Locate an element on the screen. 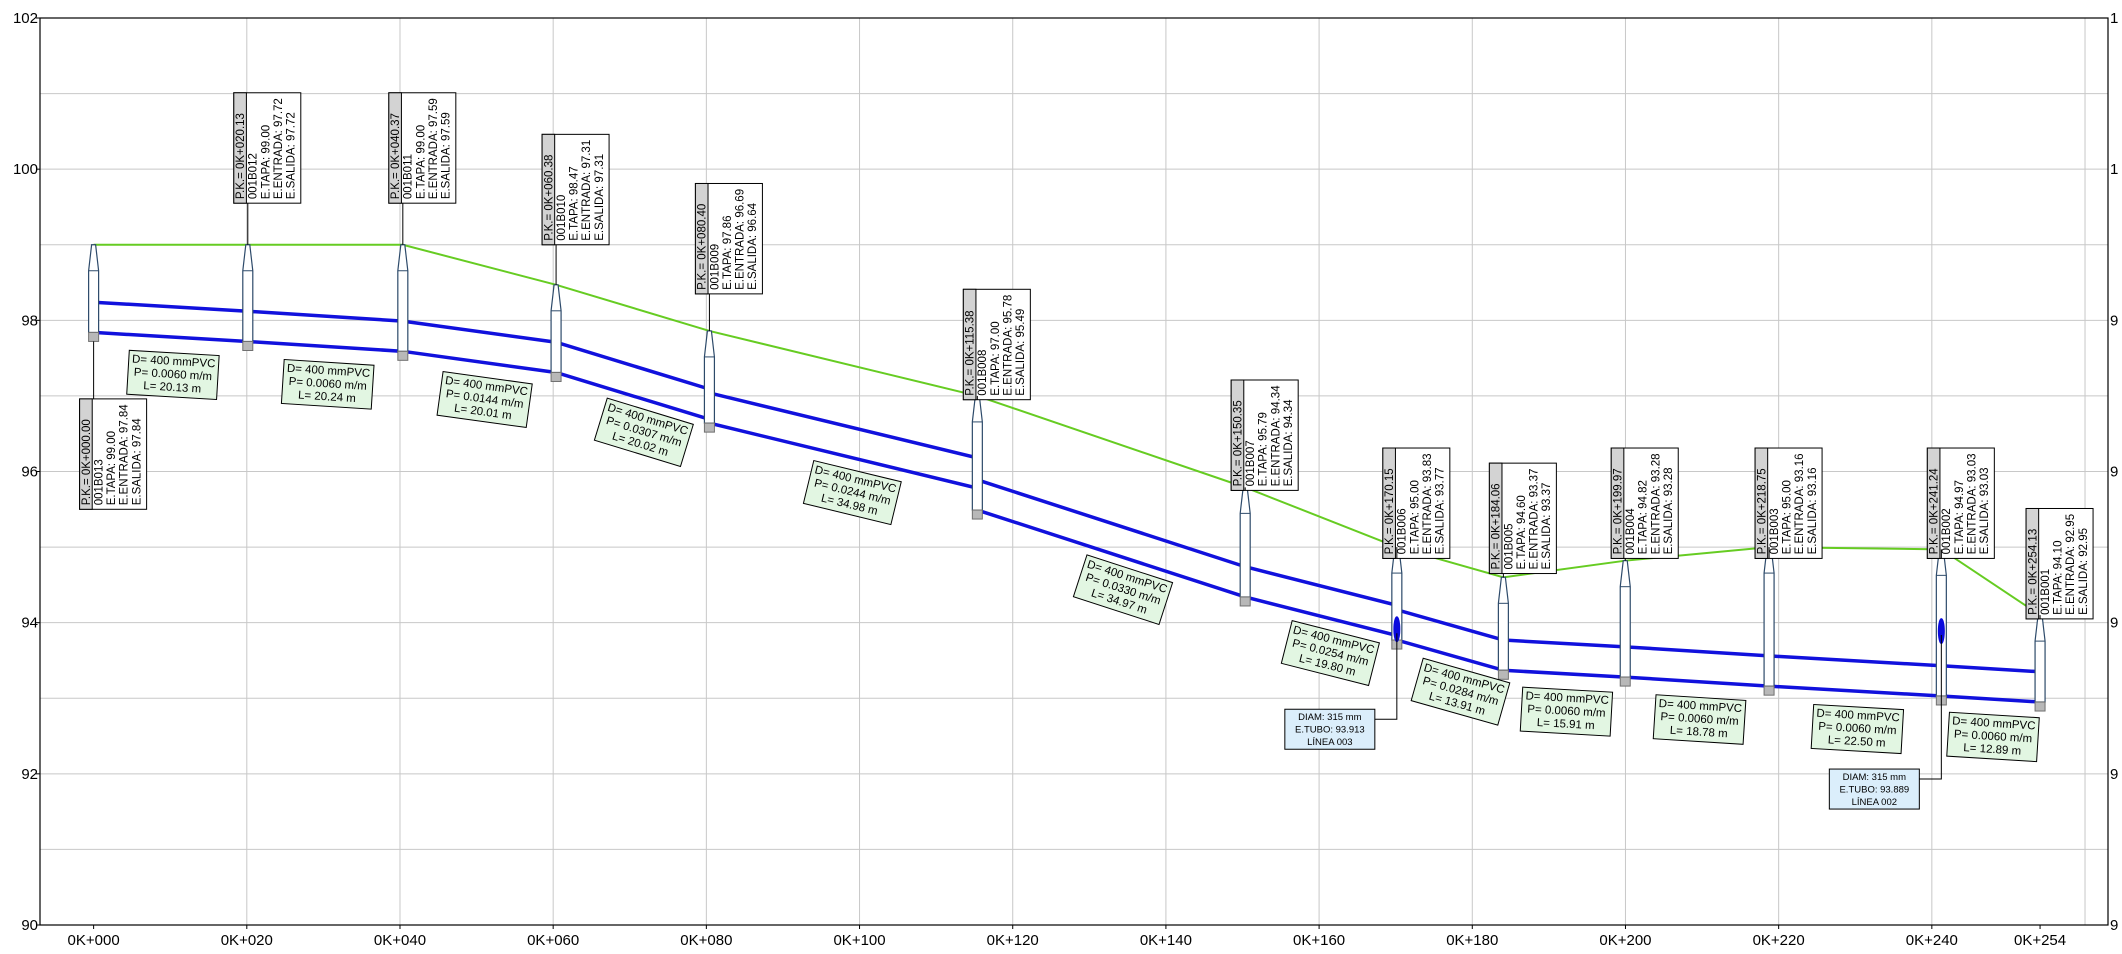 This screenshot has width=2122, height=954. manhole-label-line: E.TAPA: 97.86 is located at coordinates (728, 253).